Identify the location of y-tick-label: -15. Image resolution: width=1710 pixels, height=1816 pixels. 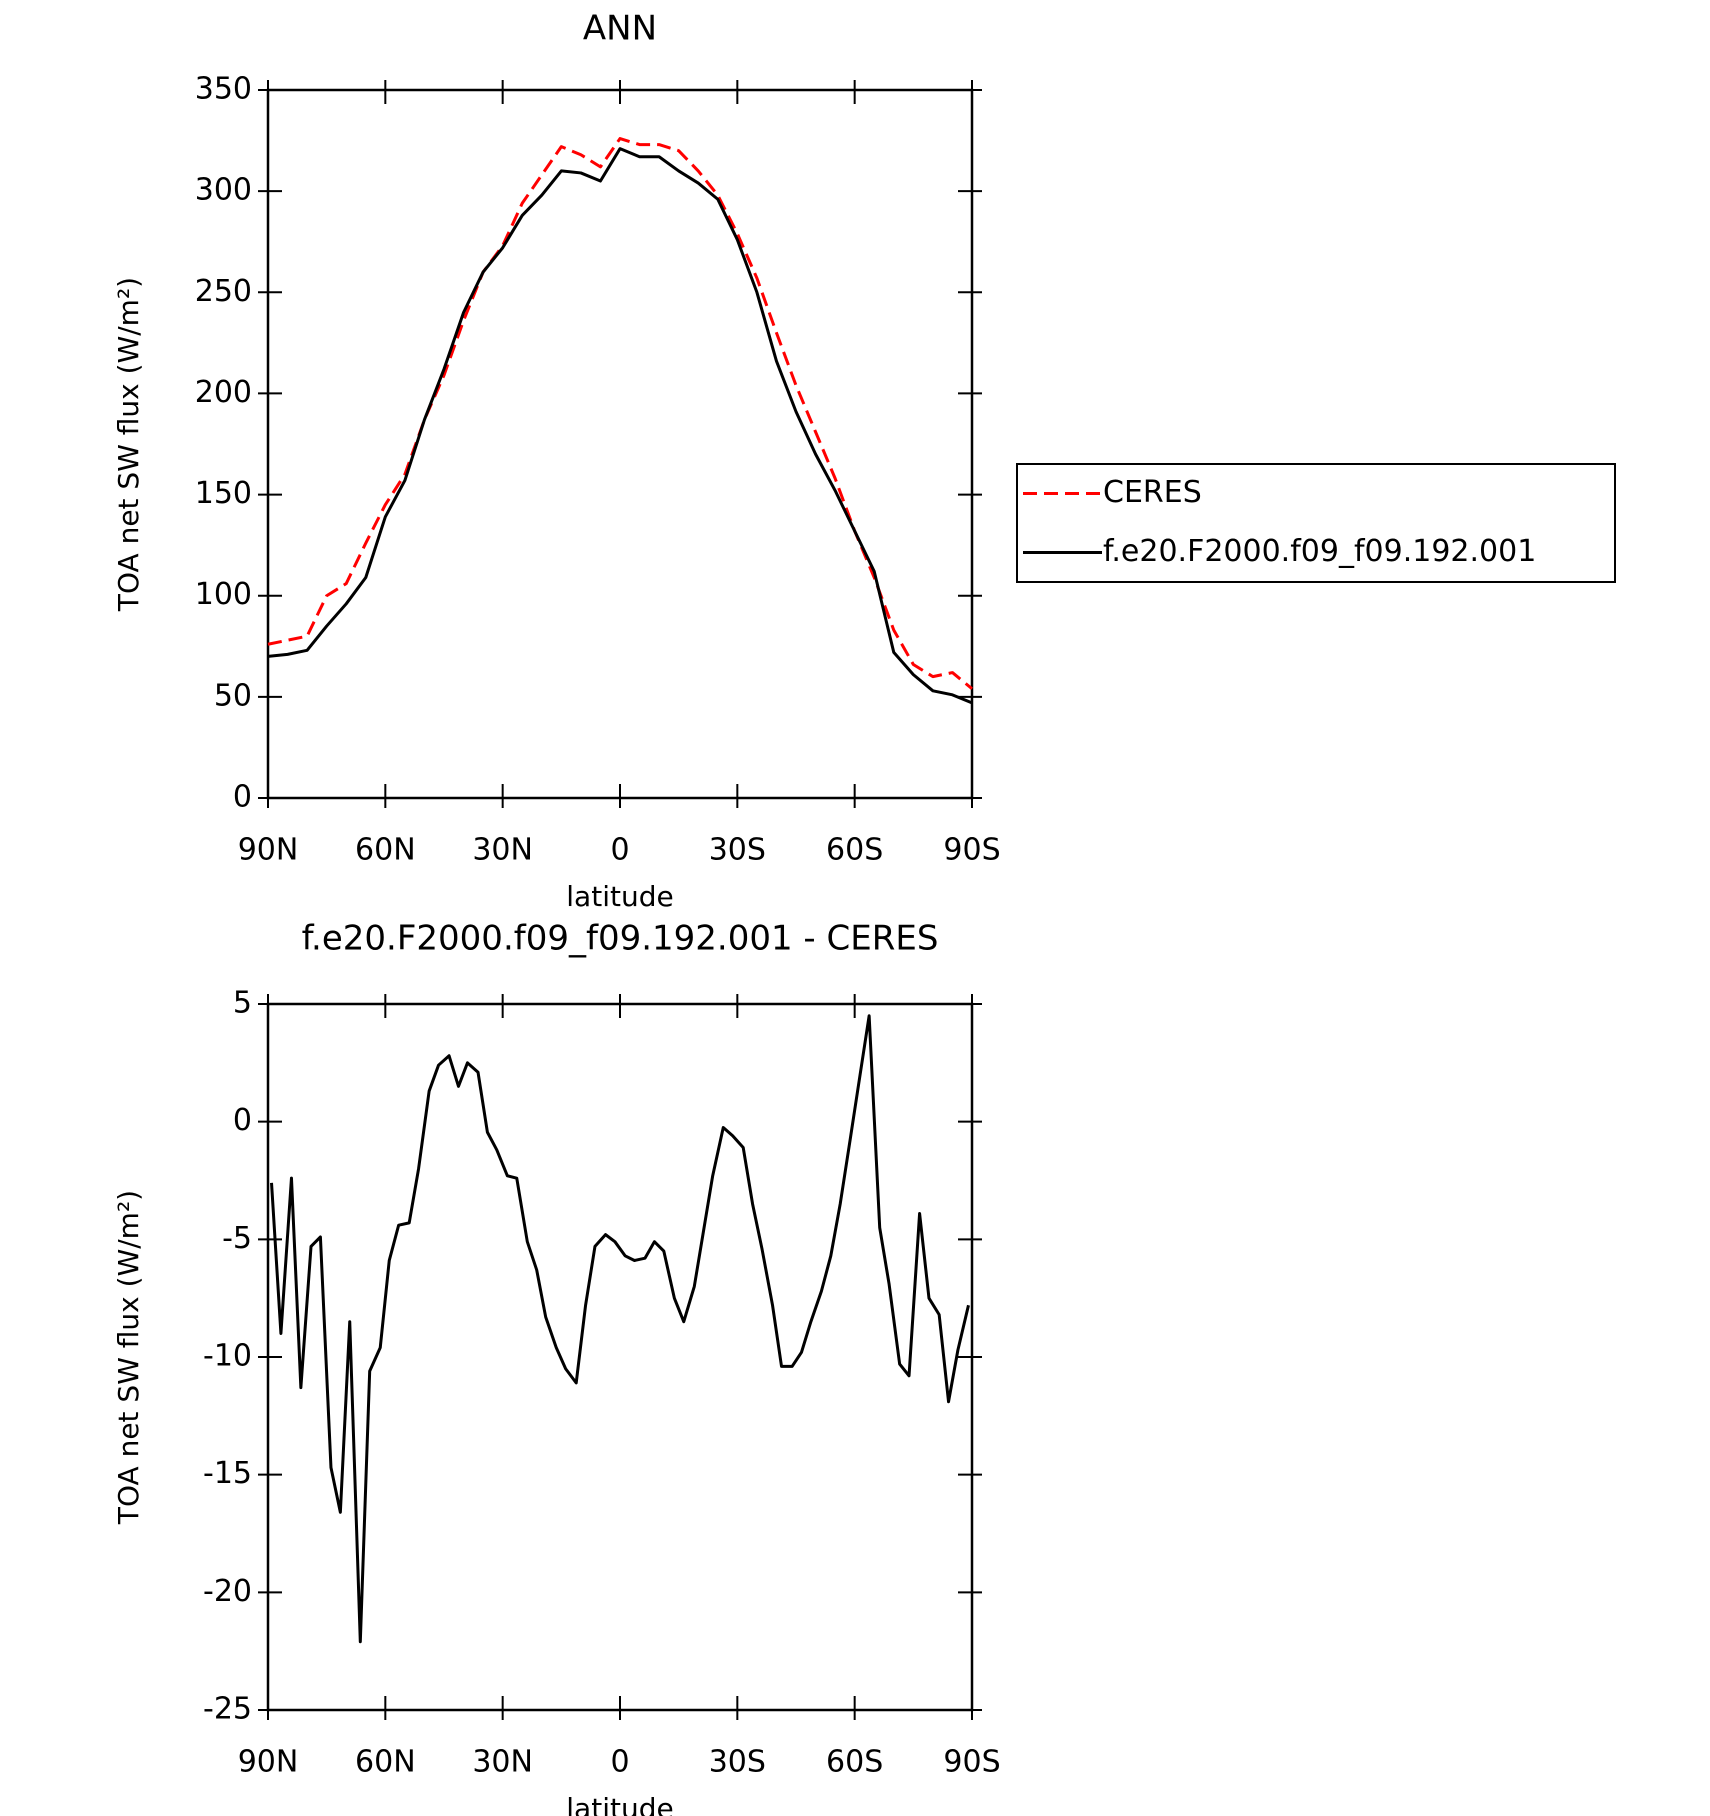
(227, 1473).